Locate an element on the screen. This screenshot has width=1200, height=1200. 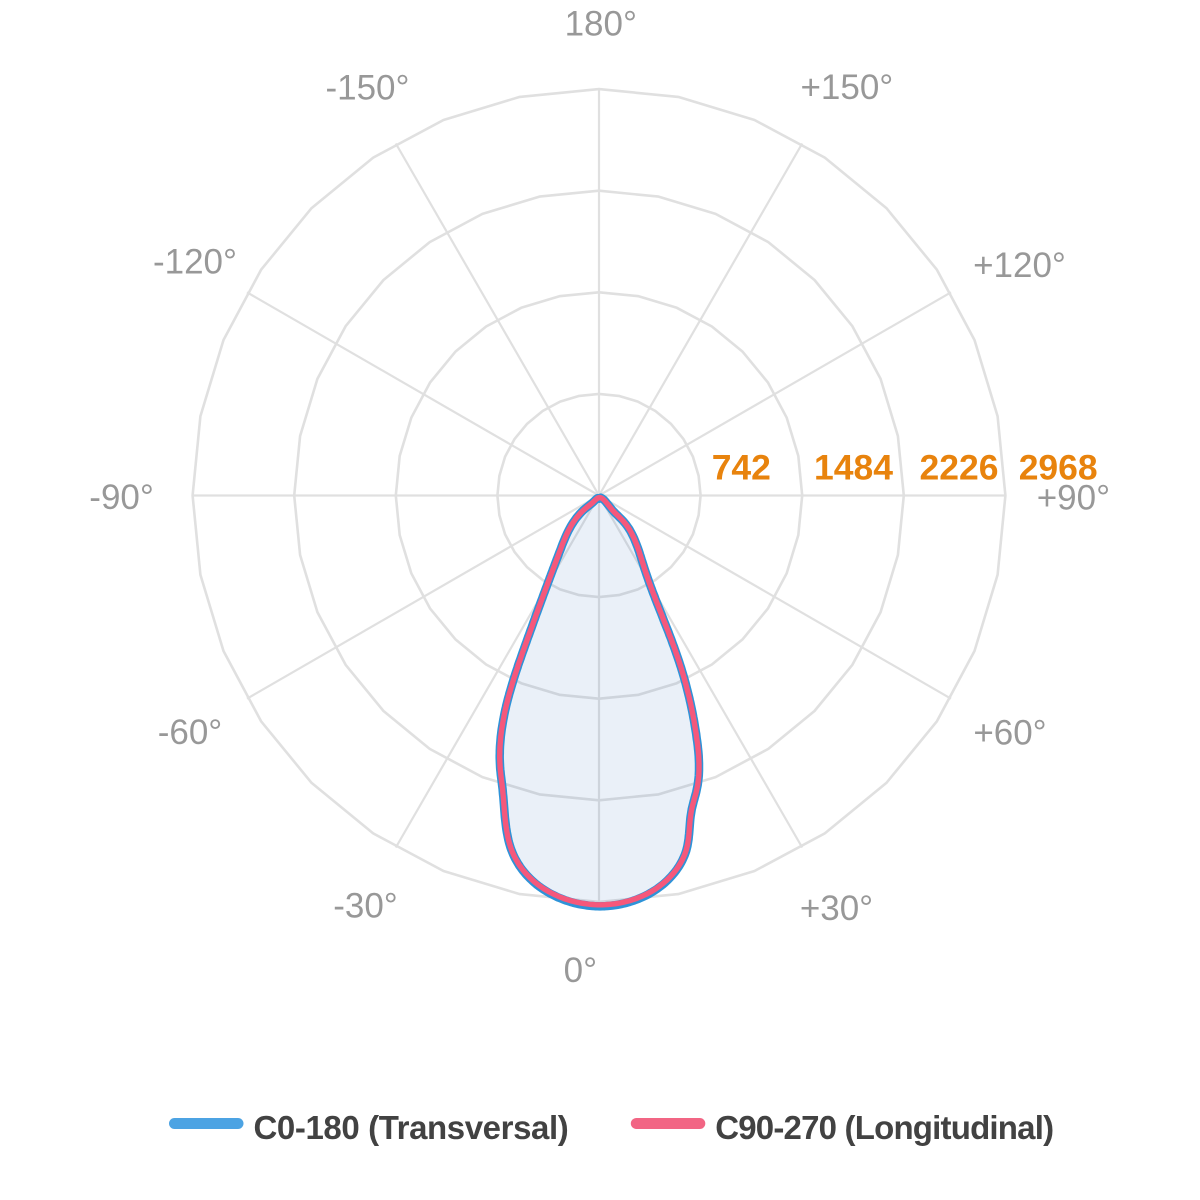
svg-text: 0° is located at coordinates (580, 970).